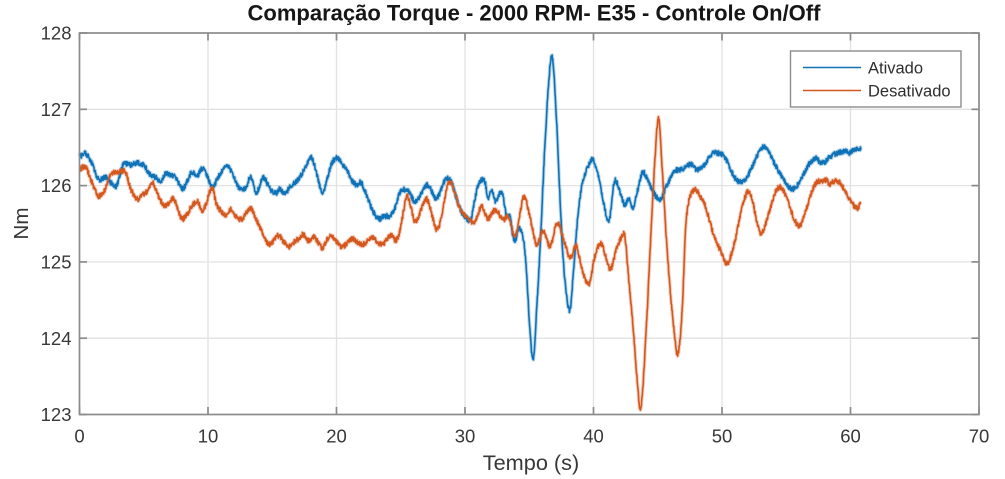  I want to click on svg-text: 10, so click(208, 436).